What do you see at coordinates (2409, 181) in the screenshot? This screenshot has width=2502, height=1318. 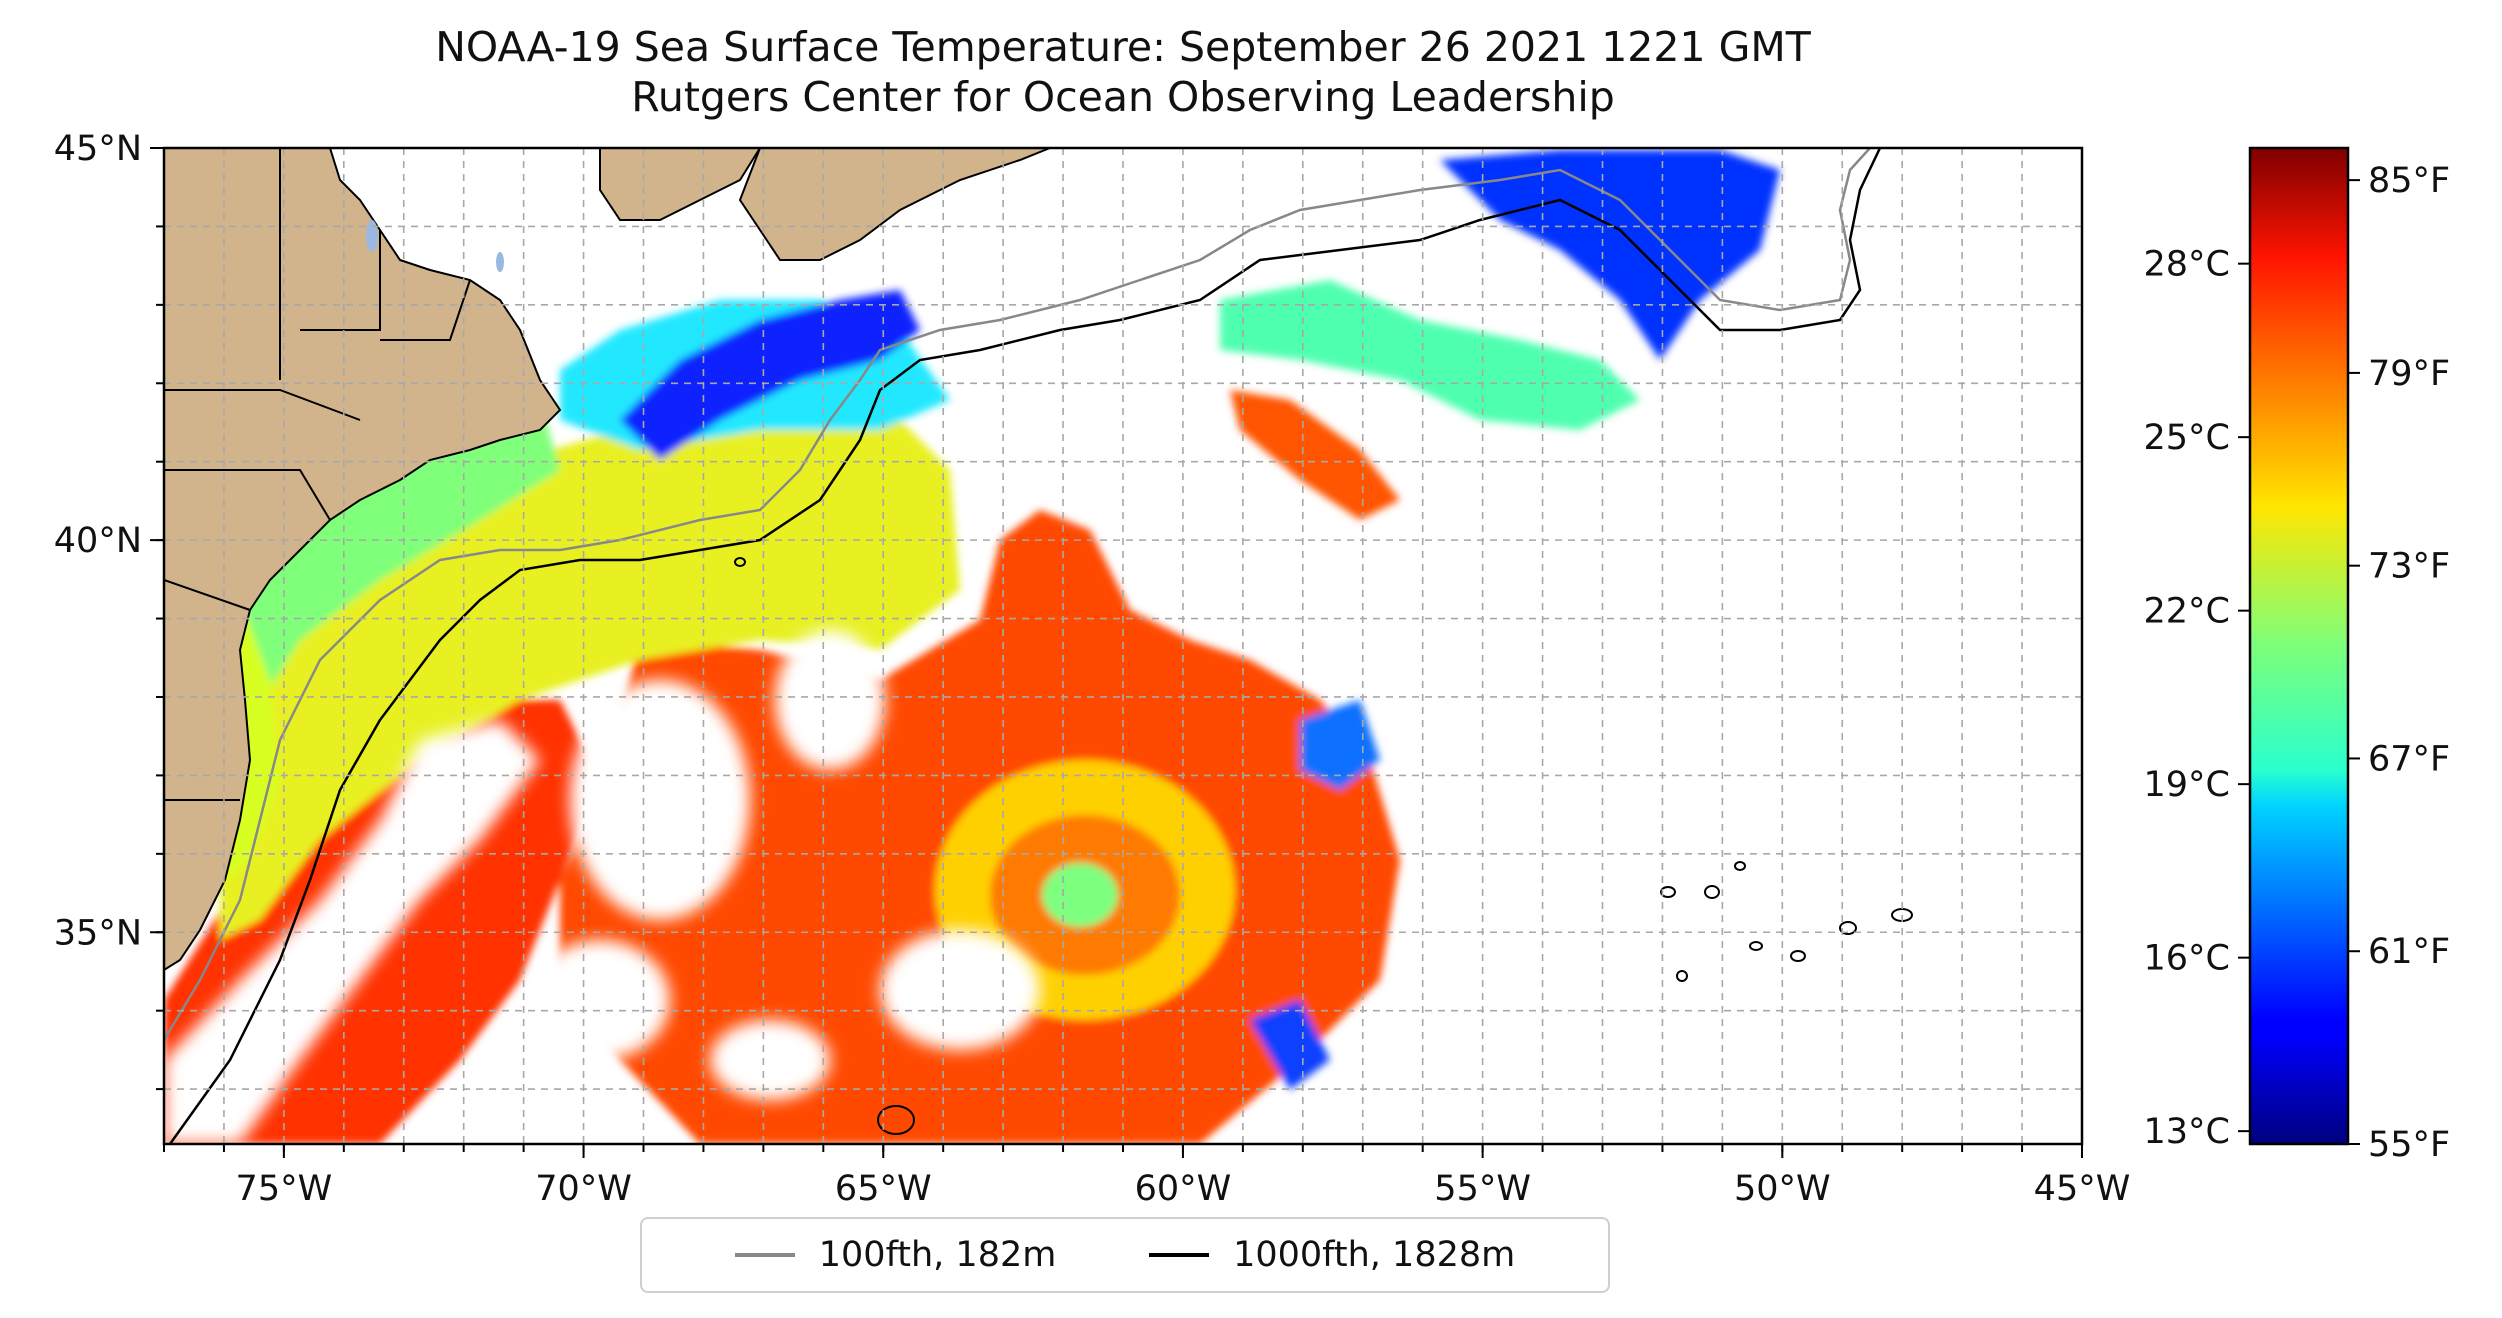 I see `colorbar-label-f: 85°F` at bounding box center [2409, 181].